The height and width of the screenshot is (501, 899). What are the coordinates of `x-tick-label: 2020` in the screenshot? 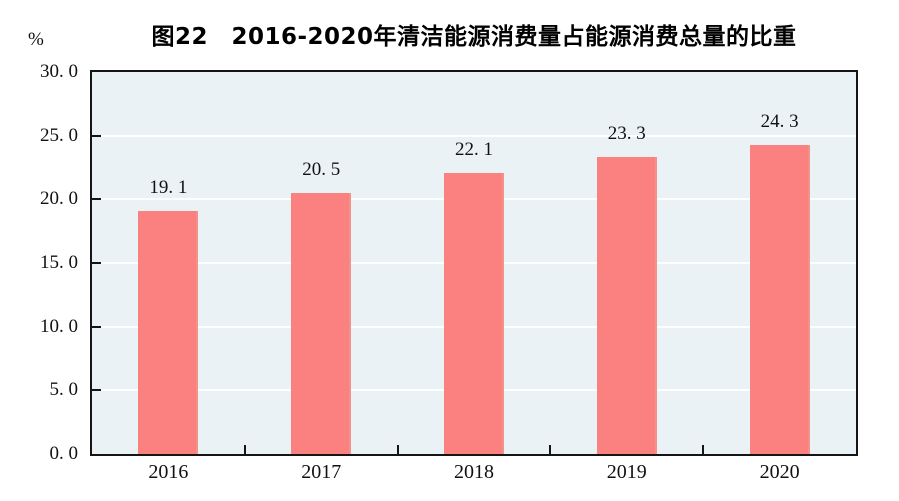 It's located at (779, 472).